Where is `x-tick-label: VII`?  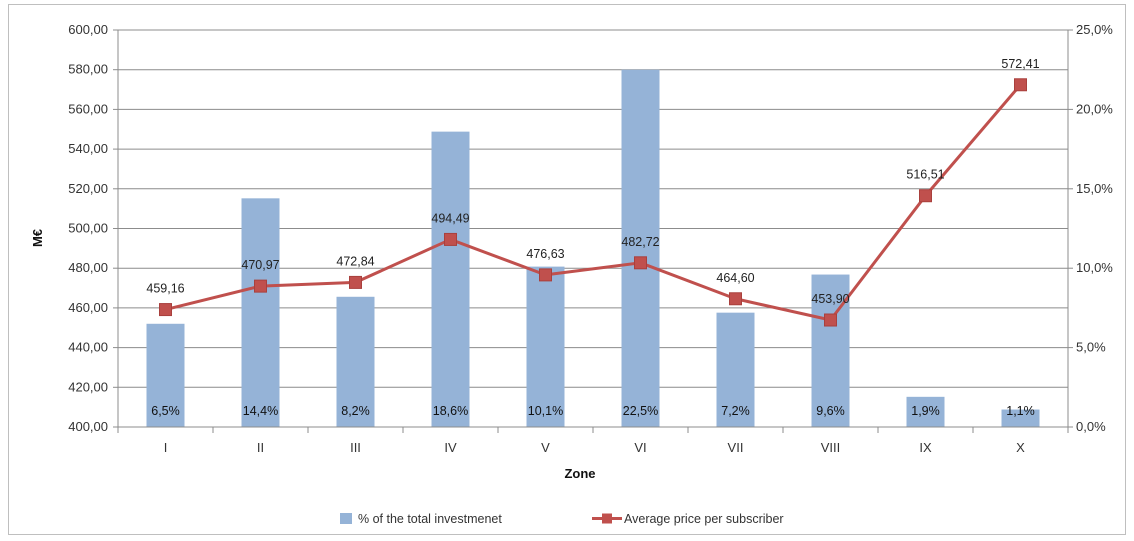 x-tick-label: VII is located at coordinates (736, 447).